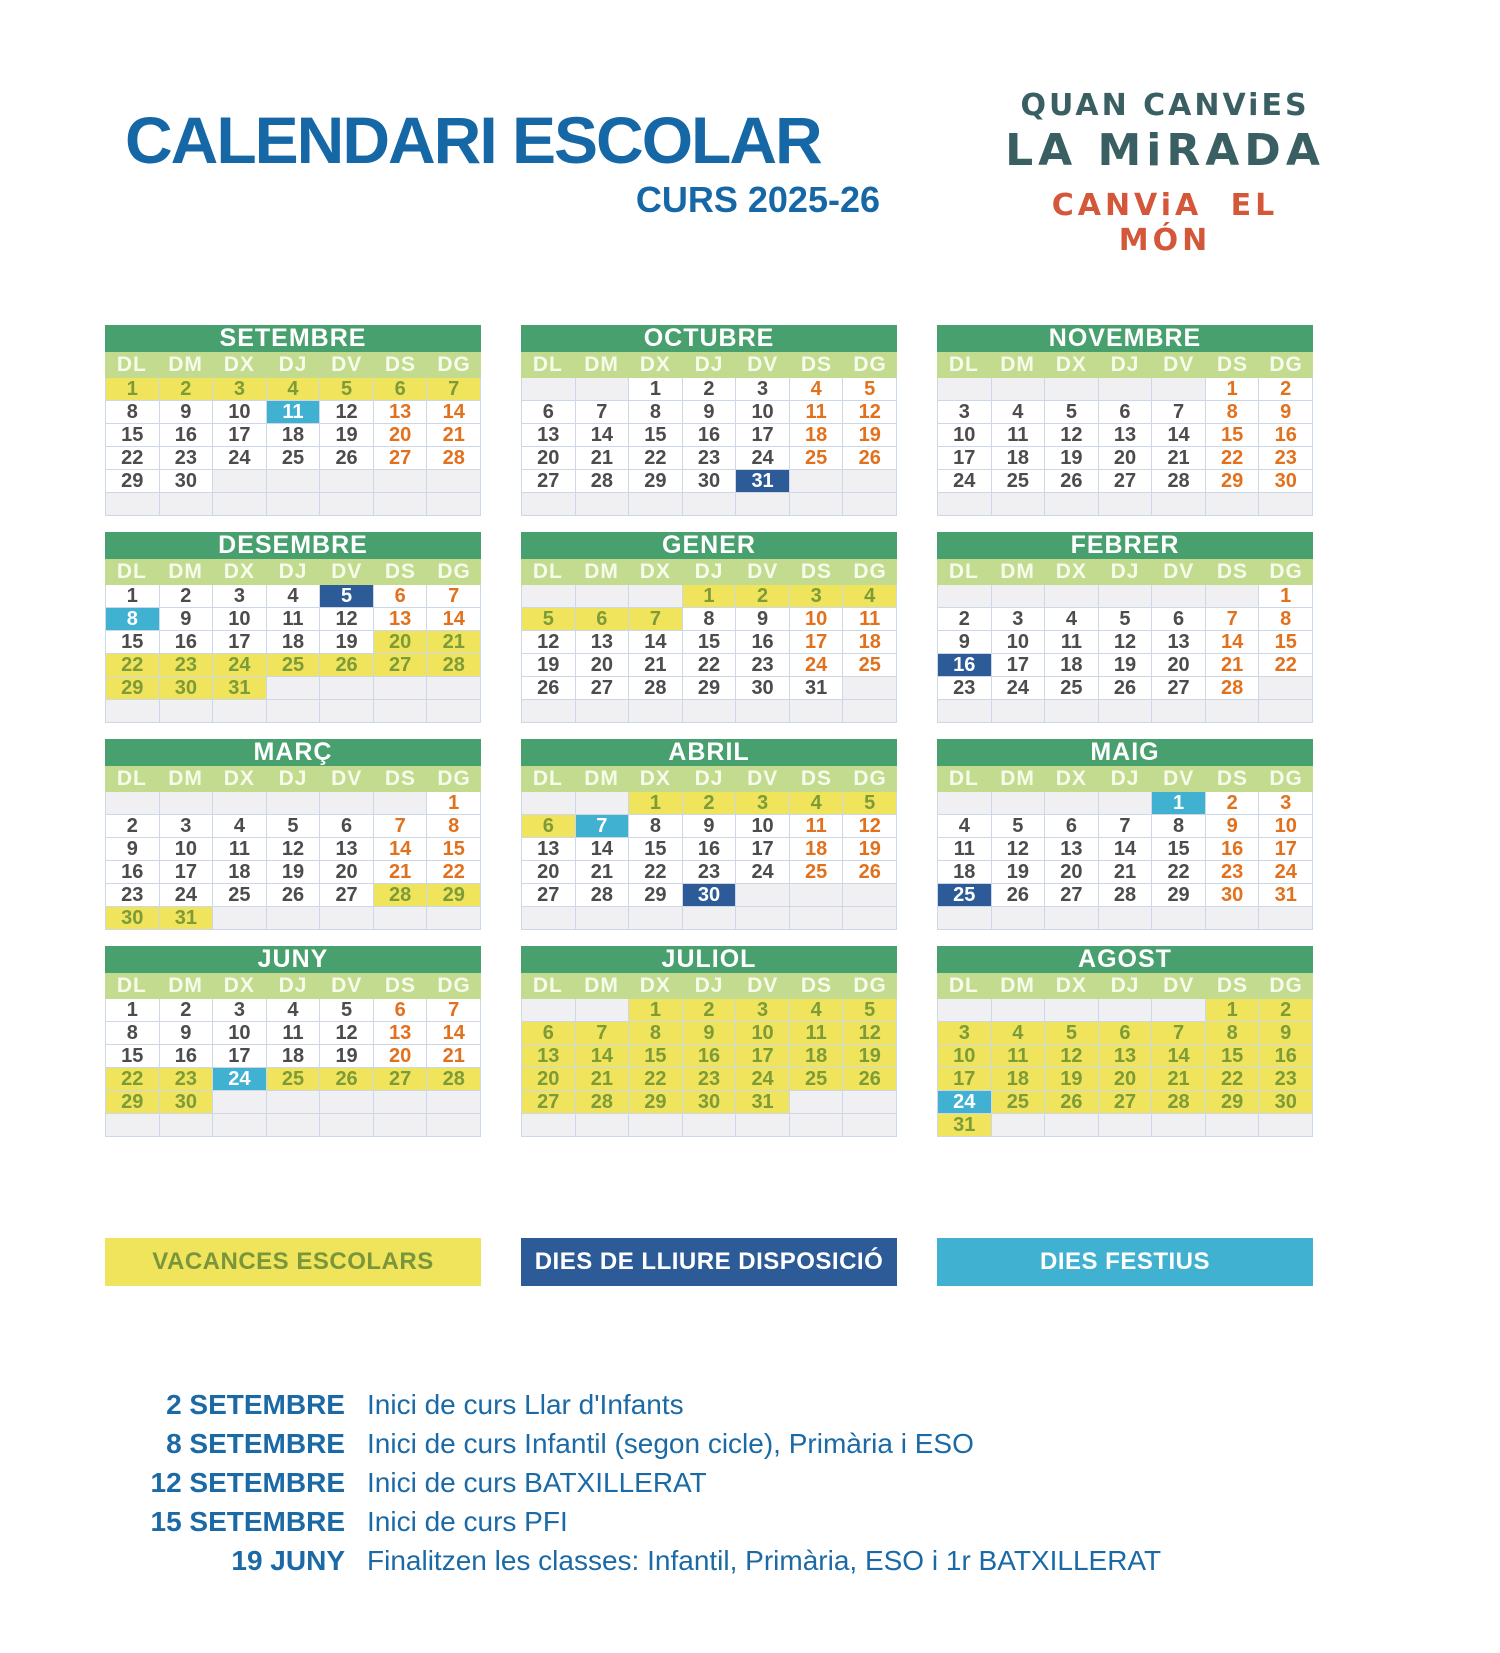 This screenshot has width=1500, height=1653. What do you see at coordinates (1232, 872) in the screenshot?
I see `day-cell: 23` at bounding box center [1232, 872].